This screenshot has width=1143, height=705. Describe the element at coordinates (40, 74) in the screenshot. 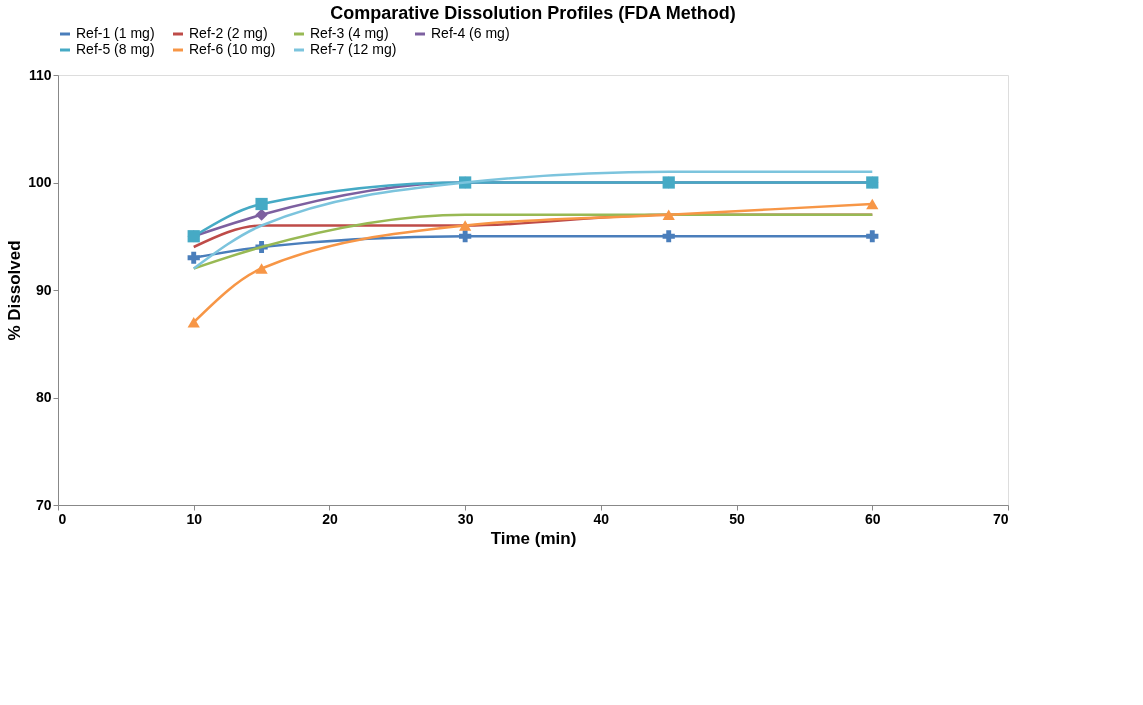

I see `y-tick-label: 110` at that location.